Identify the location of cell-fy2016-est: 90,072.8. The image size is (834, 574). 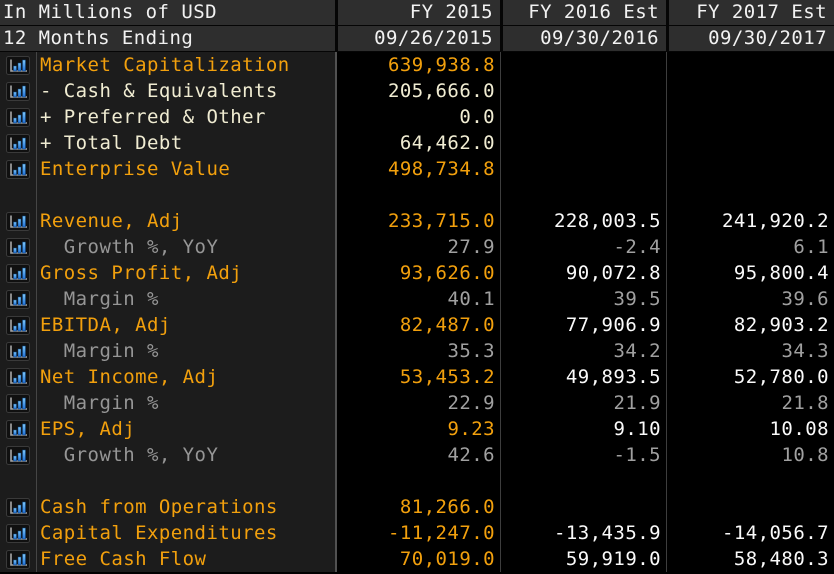
(583, 273).